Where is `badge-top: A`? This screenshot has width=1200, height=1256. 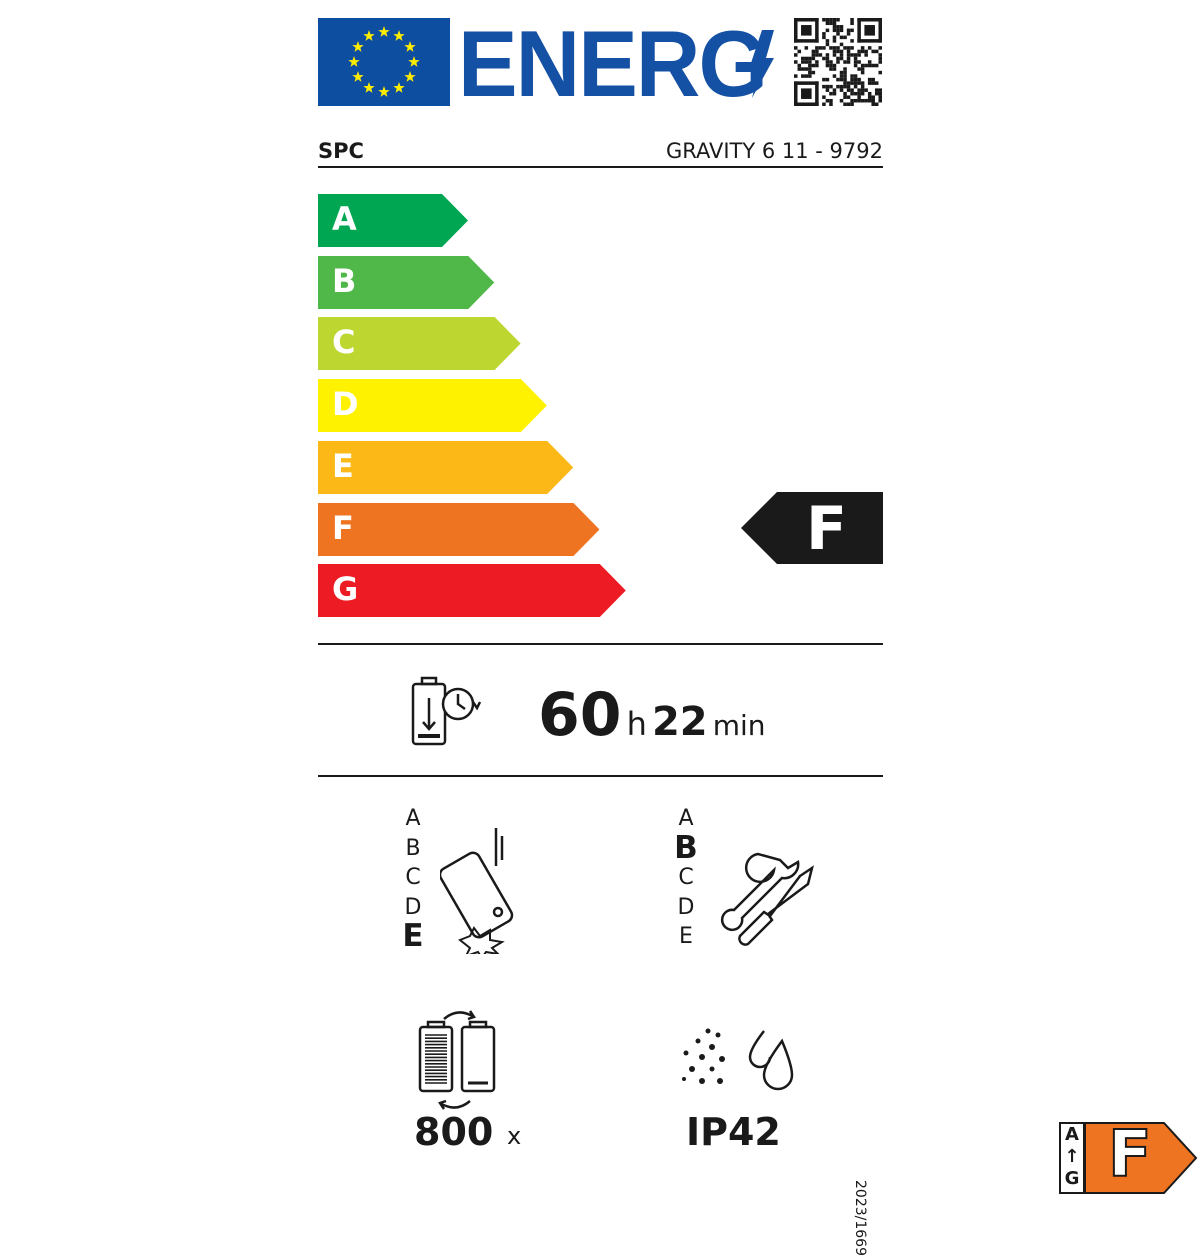
badge-top: A is located at coordinates (1072, 1134).